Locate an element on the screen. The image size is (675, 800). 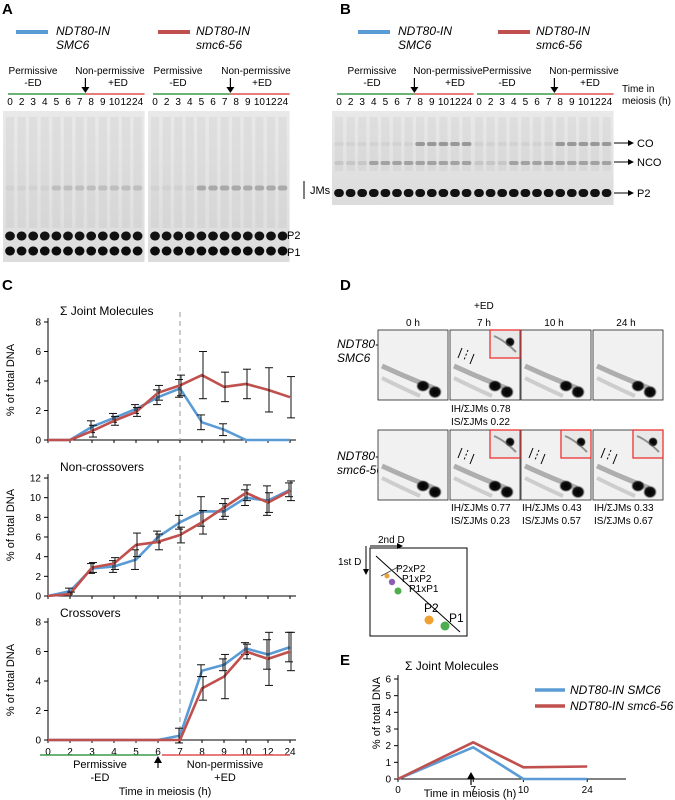
d-time-0: 0 h is located at coordinates (413, 323).